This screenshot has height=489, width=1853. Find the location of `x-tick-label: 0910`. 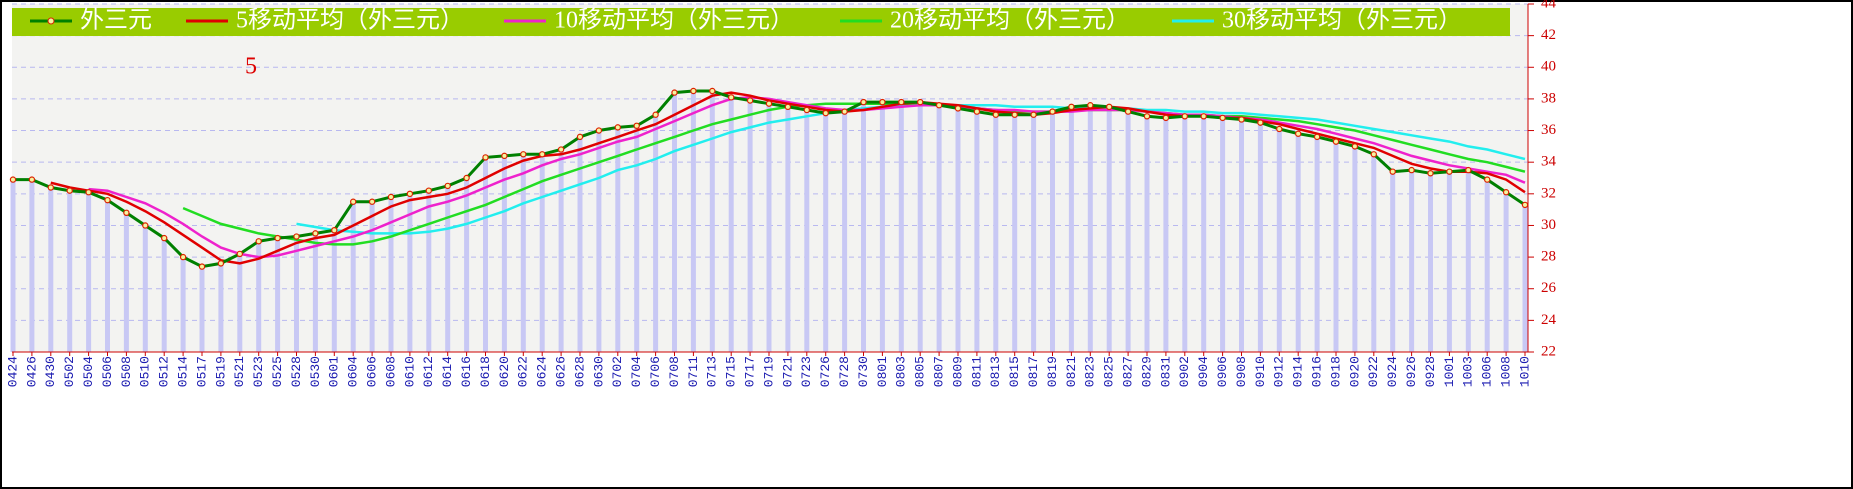

x-tick-label: 0910 is located at coordinates (1260, 371).